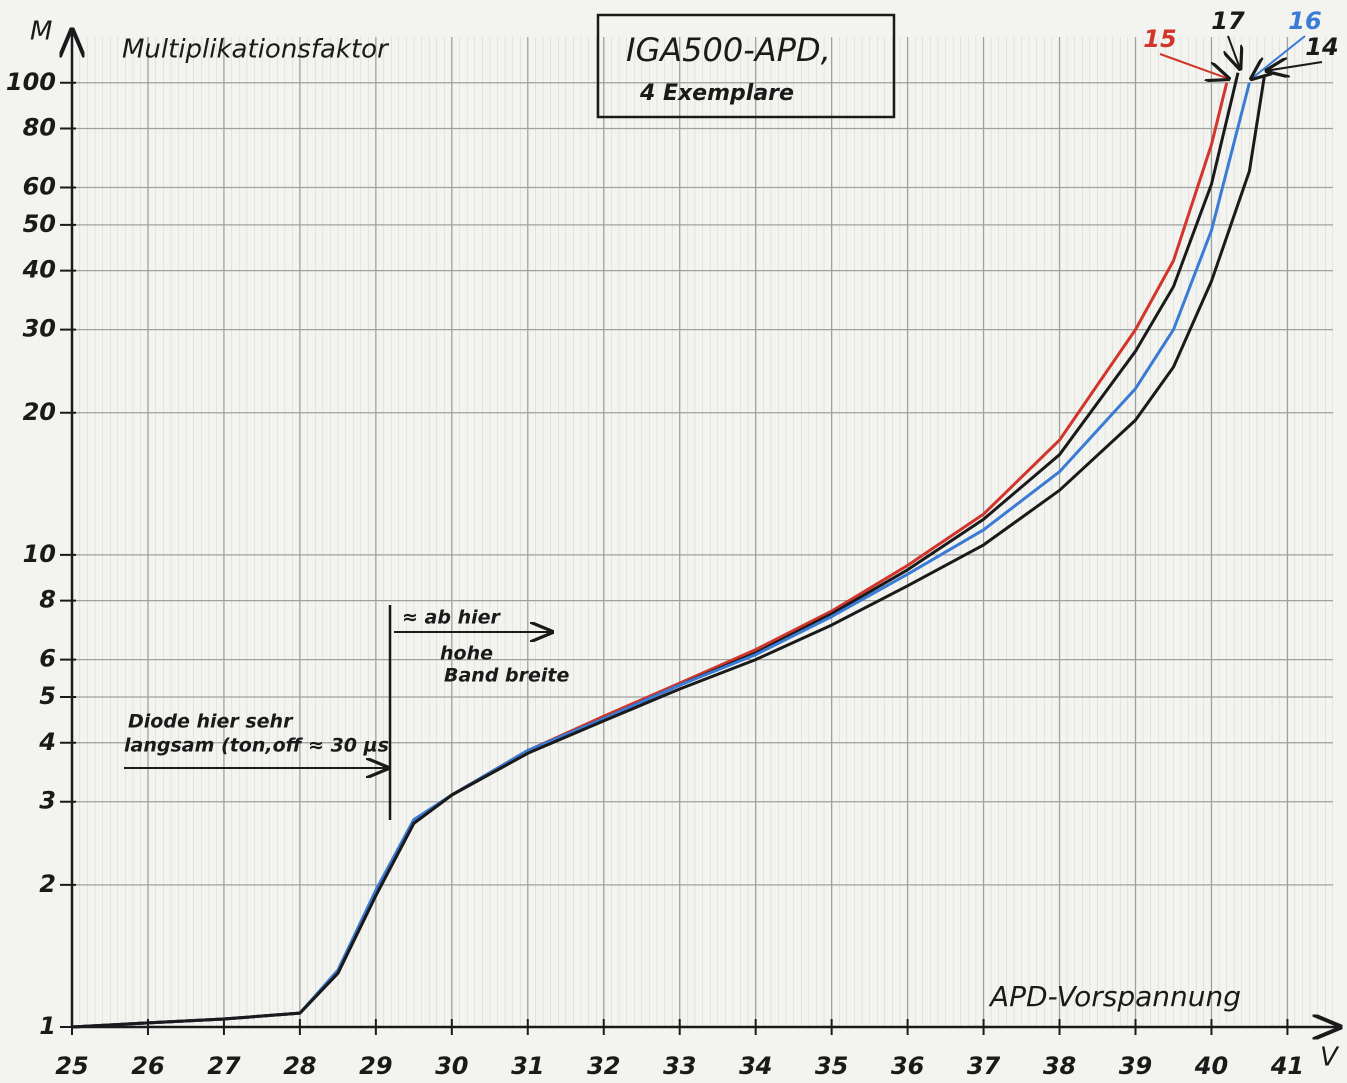 This screenshot has width=1347, height=1083. What do you see at coordinates (256, 50) in the screenshot?
I see `y-caption: Multiplikationsfaktor` at bounding box center [256, 50].